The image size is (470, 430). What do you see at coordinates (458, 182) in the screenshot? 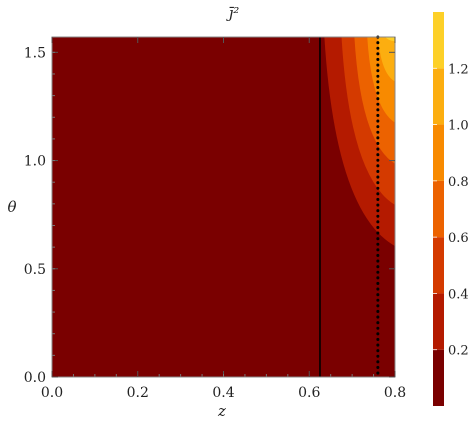
I see `colorbar-tick-label: 0.8` at bounding box center [458, 182].